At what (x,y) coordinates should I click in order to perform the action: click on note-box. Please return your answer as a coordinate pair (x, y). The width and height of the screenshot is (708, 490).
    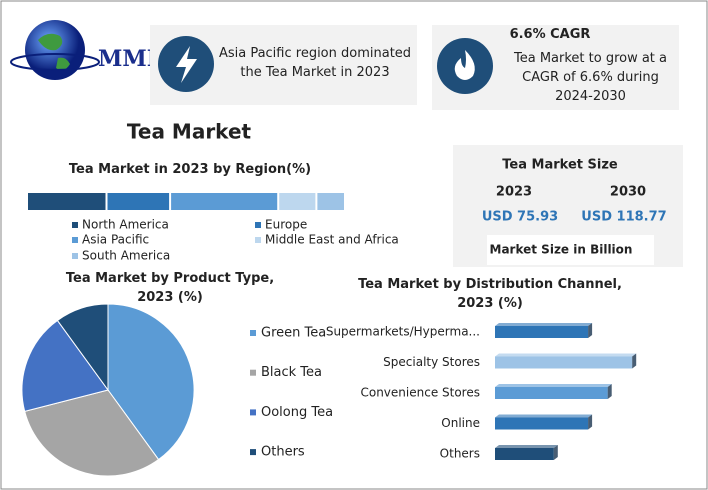
    Looking at the image, I should click on (570, 250).